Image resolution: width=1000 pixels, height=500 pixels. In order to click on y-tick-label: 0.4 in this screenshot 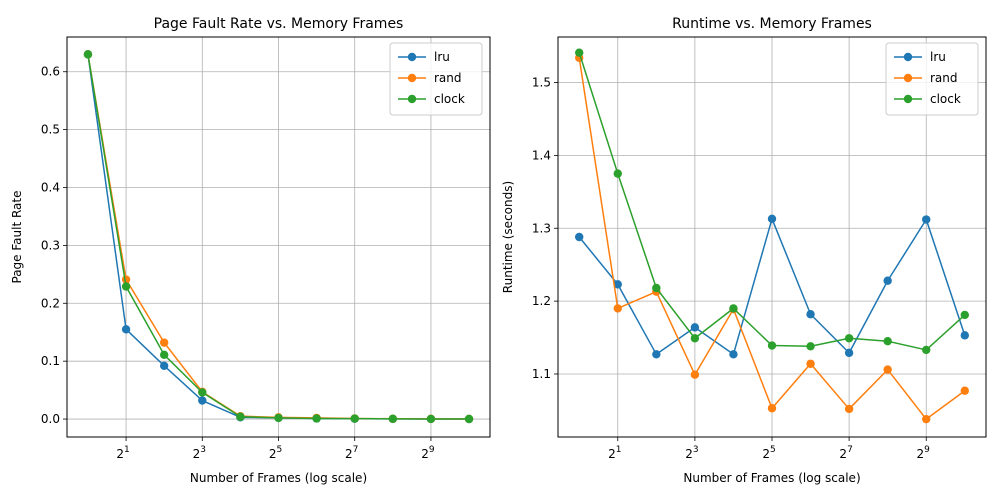, I will do `click(50, 188)`.